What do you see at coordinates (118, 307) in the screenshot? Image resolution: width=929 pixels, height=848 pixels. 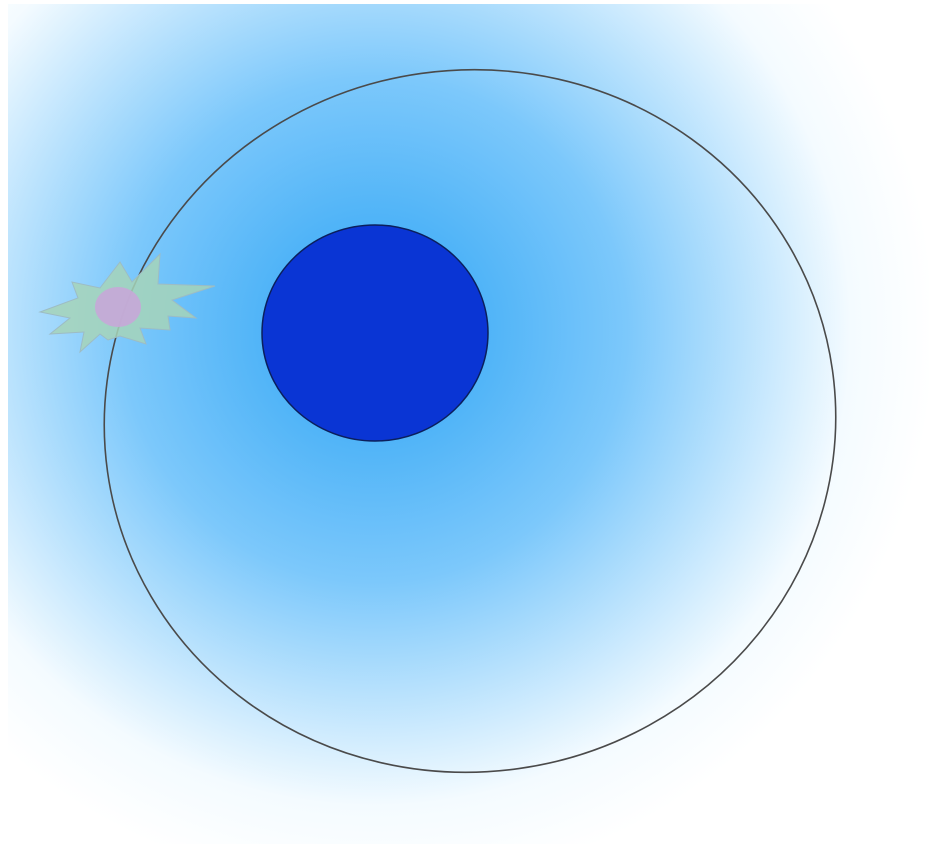 I see `orbiting-body-core` at bounding box center [118, 307].